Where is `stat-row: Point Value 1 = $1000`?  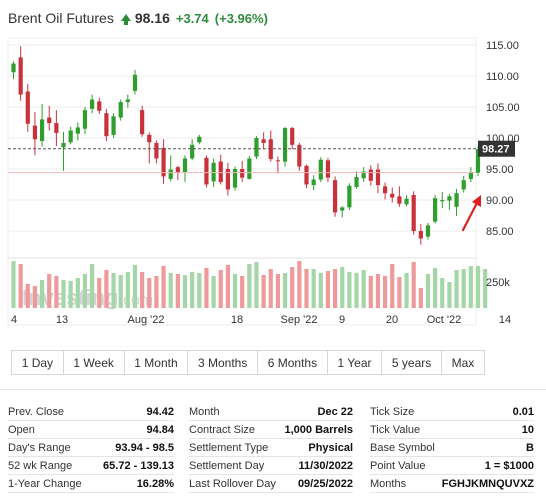 stat-row: Point Value 1 = $1000 is located at coordinates (452, 466).